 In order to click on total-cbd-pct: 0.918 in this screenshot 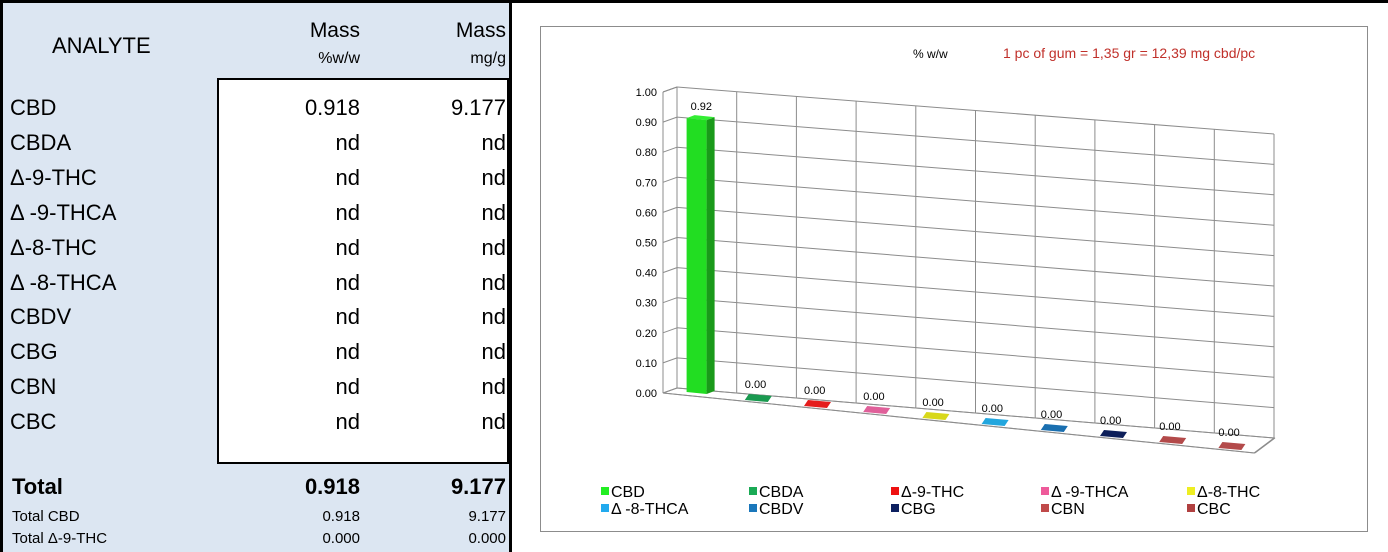, I will do `click(341, 516)`.